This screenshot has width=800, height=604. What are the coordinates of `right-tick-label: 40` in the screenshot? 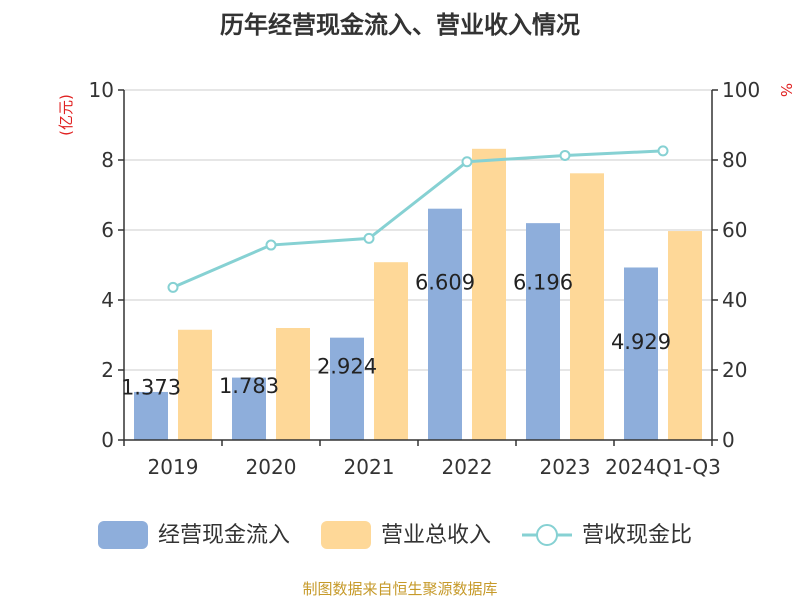 It's located at (734, 300).